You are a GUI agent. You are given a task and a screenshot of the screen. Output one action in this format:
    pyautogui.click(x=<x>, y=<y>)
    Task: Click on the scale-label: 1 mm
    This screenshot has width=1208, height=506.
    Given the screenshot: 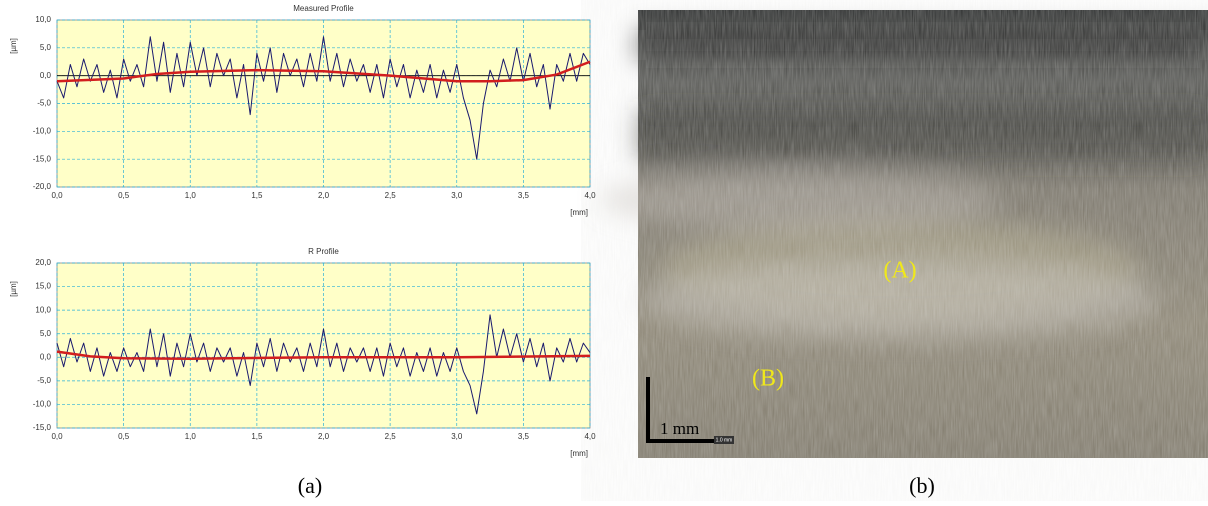 What is the action you would take?
    pyautogui.click(x=679, y=428)
    